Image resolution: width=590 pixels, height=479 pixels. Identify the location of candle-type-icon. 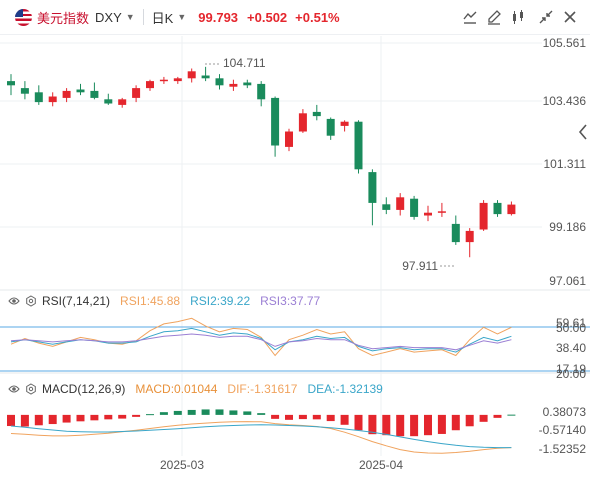
(518, 17).